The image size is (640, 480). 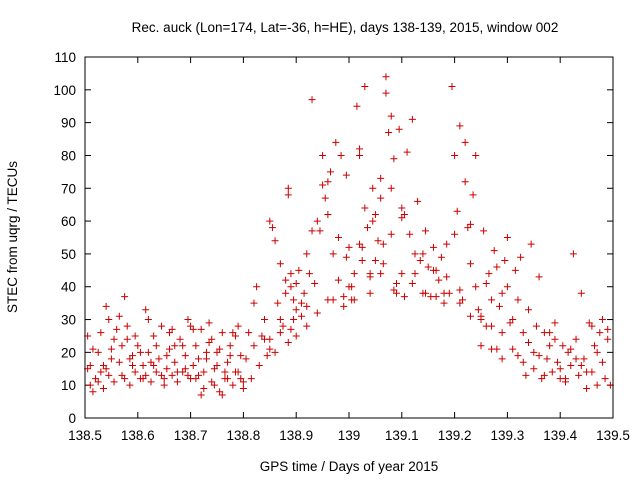 I want to click on y-tick-label: 110, so click(x=65, y=57).